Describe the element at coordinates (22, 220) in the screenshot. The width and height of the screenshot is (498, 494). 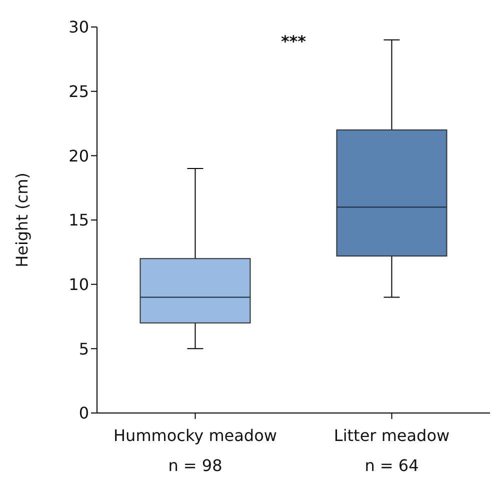
I see `y-axis-title: Height (cm)` at that location.